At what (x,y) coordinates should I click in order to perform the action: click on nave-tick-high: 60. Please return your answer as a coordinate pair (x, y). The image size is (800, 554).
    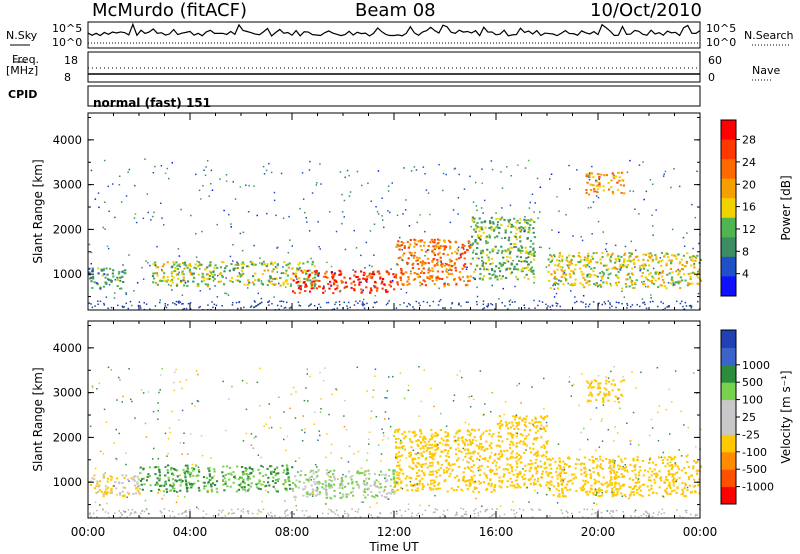
    Looking at the image, I should click on (715, 60).